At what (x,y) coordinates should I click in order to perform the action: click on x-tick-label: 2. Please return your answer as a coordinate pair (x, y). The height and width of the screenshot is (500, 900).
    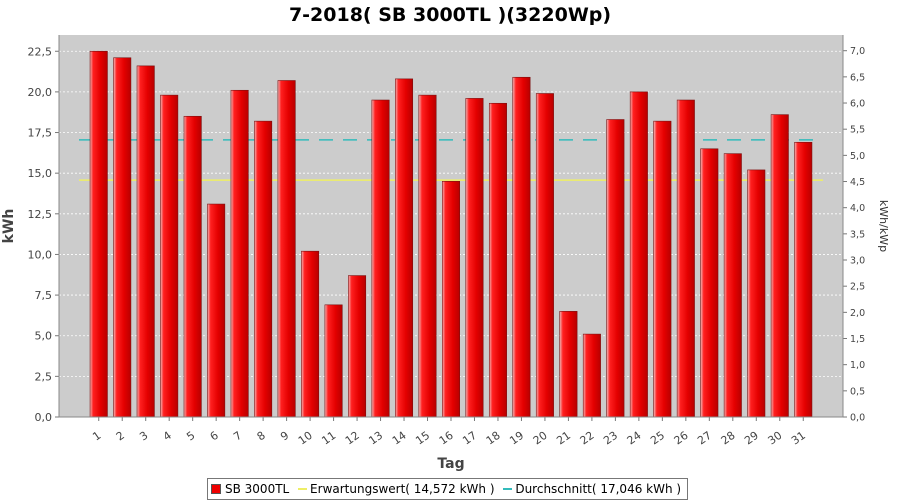
    Looking at the image, I should click on (120, 436).